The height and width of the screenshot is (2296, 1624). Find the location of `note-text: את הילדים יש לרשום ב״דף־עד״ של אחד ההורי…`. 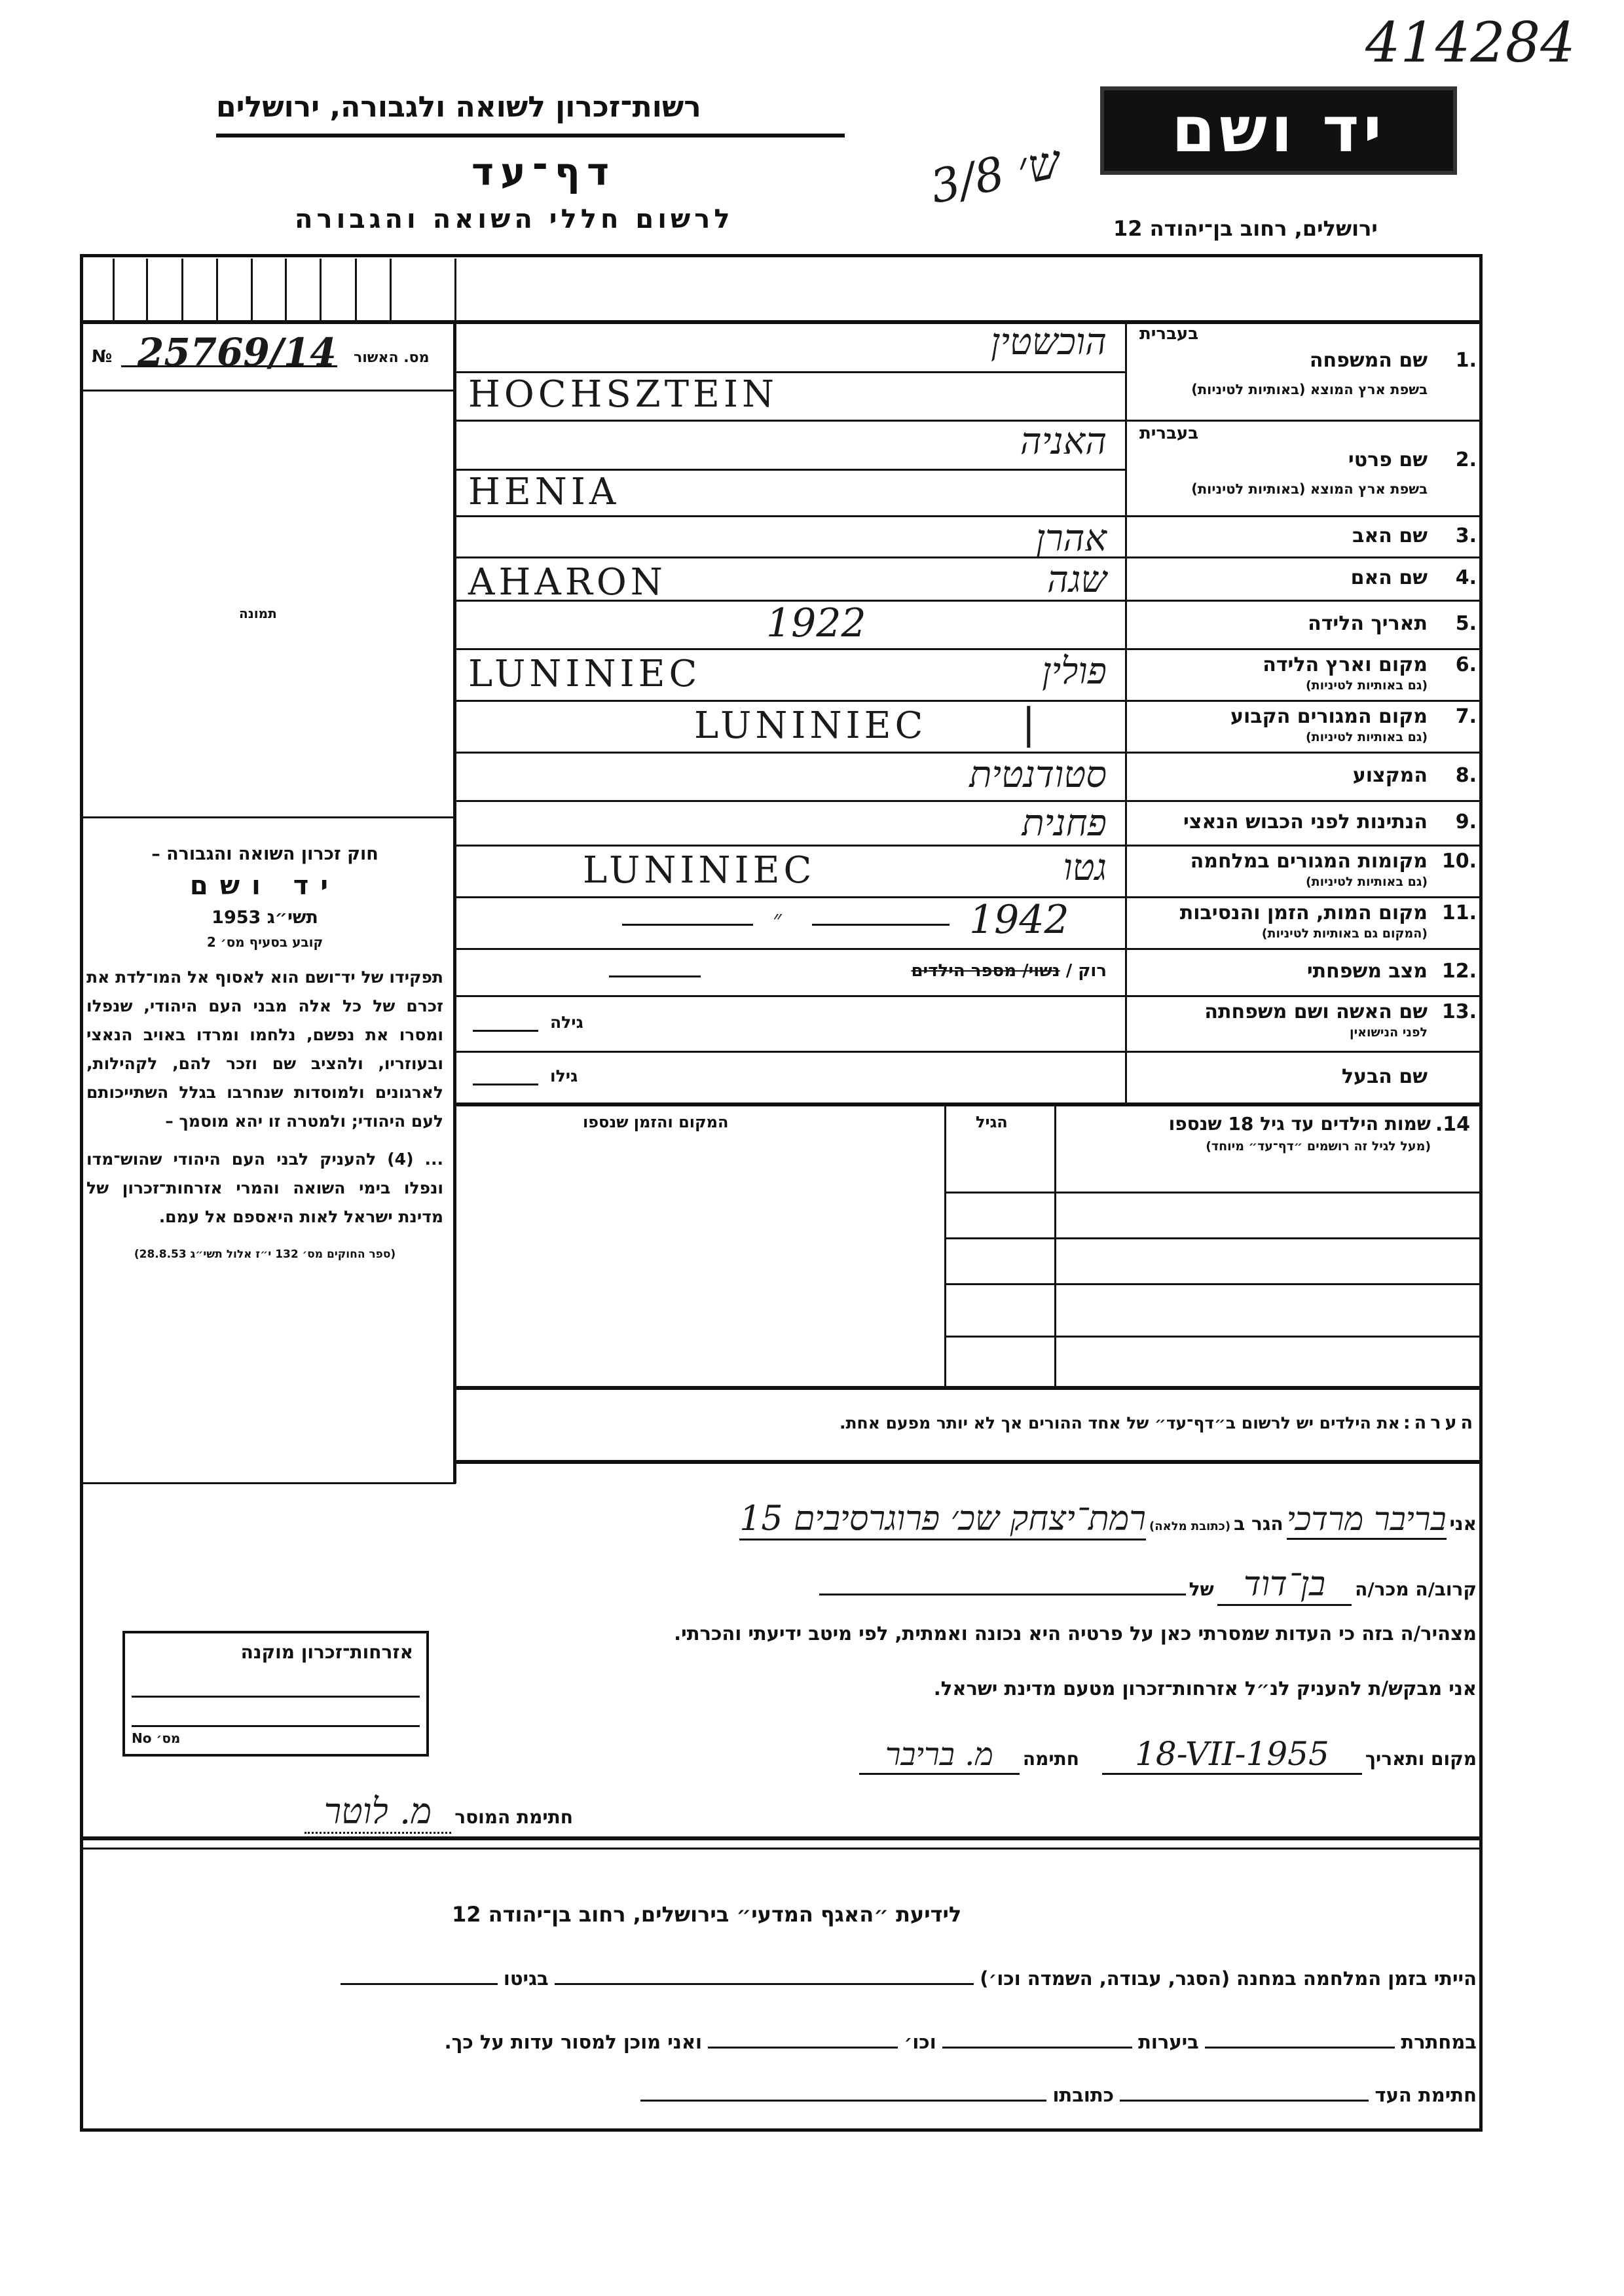

note-text: את הילדים יש לרשום ב״דף־עד״ של אחד ההורי… is located at coordinates (1119, 1422).